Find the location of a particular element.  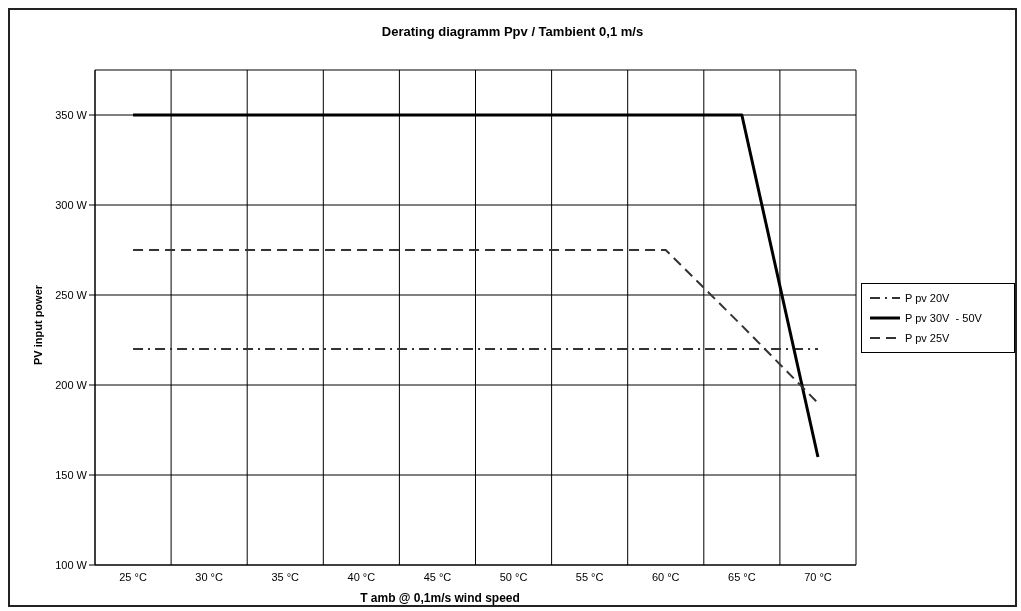

y-tick-label: 250 W is located at coordinates (71, 294).